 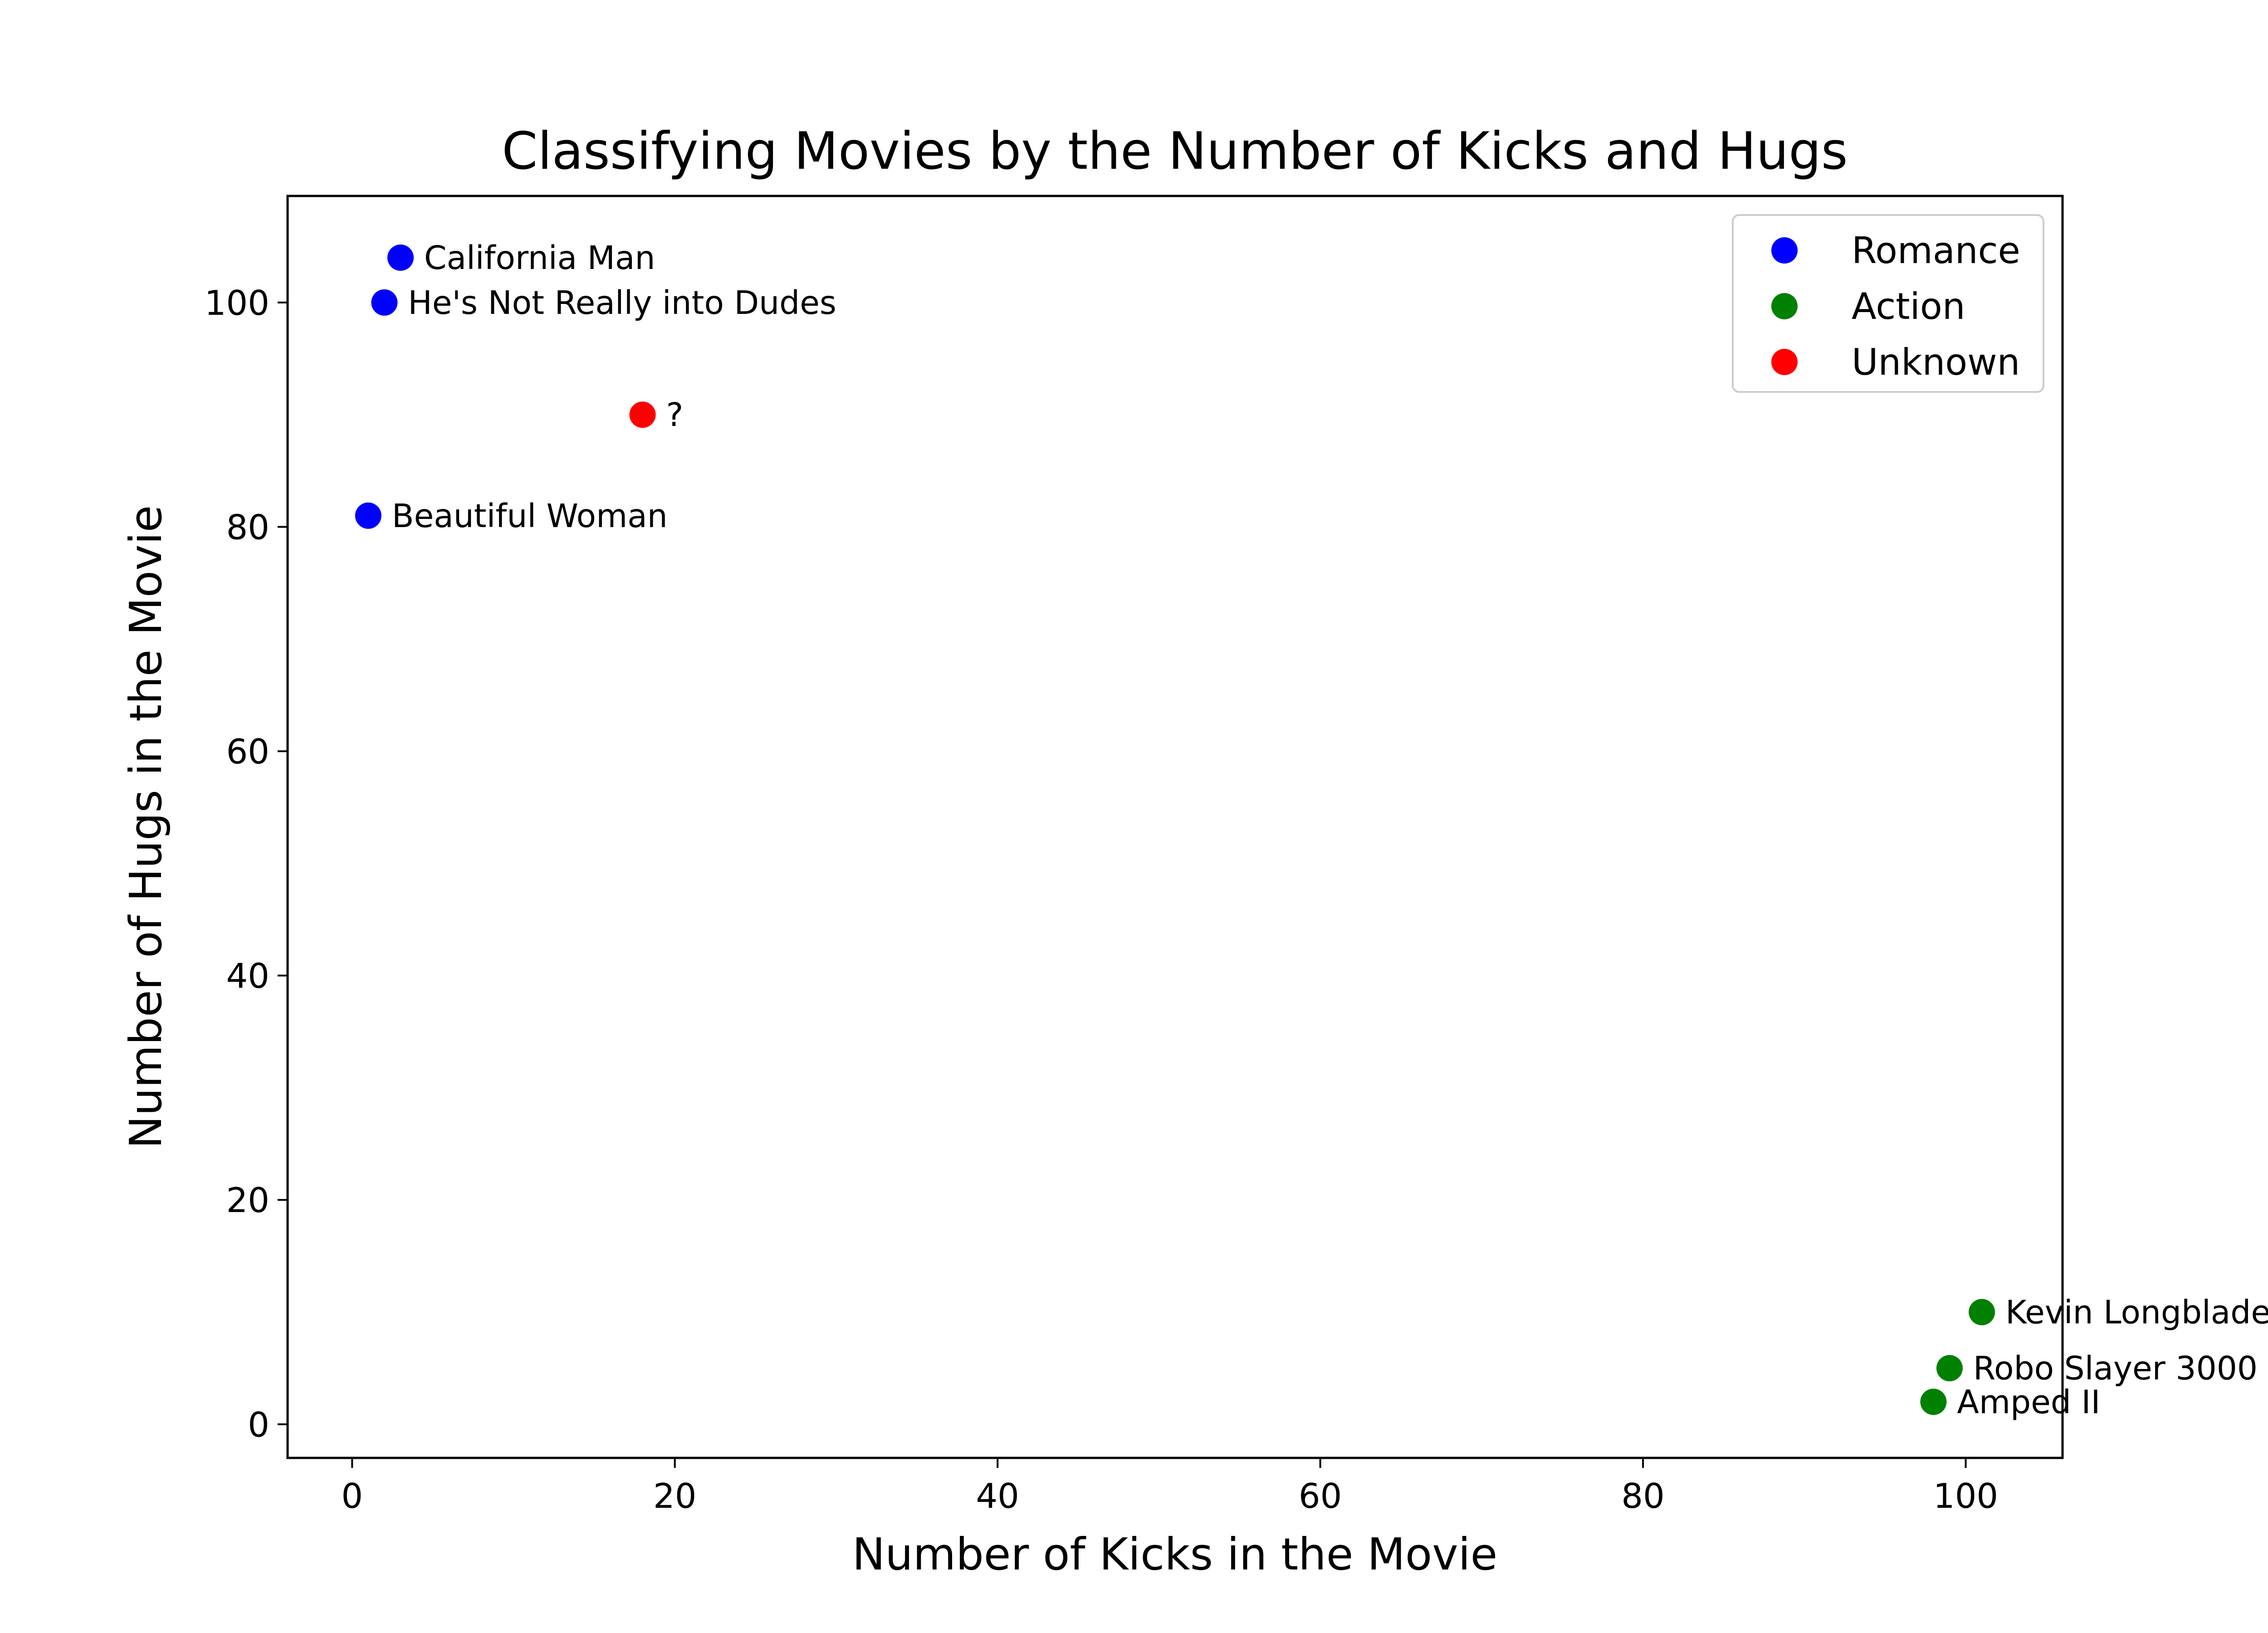 What do you see at coordinates (1175, 1554) in the screenshot?
I see `x-axis-label: Number of Kicks in the Movie` at bounding box center [1175, 1554].